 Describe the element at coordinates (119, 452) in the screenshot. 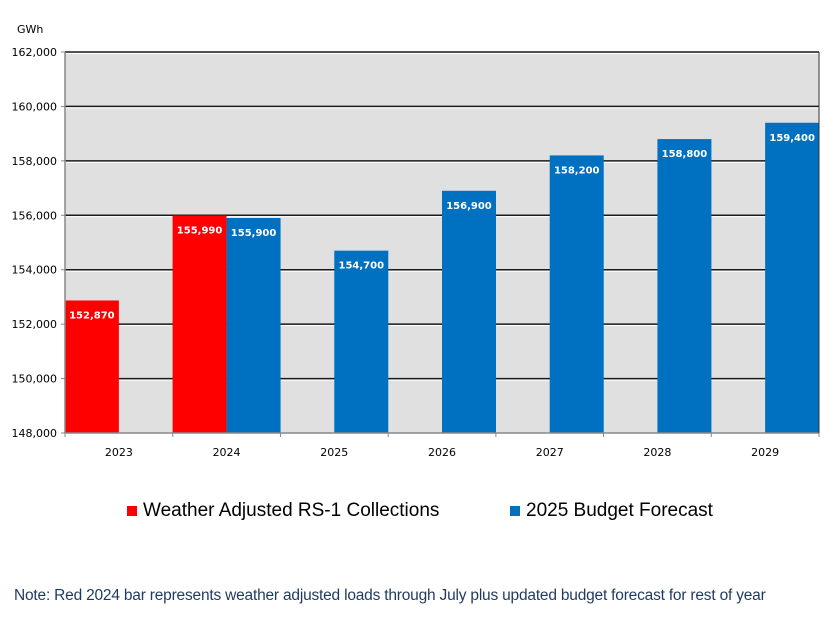

I see `x-tick-label: 2023` at that location.